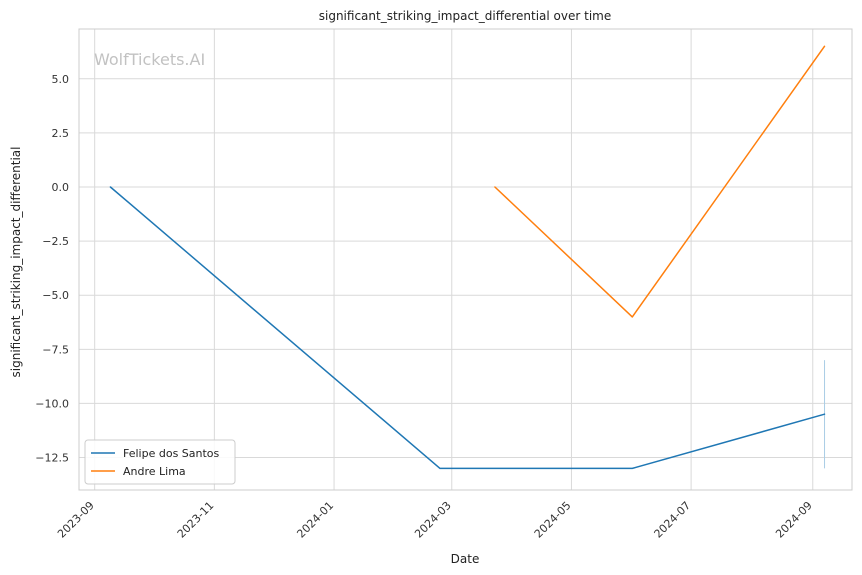 This screenshot has height=575, width=862. I want to click on y-axis-ticks: 5.0 2.5 0.0 −2.5 −5.0 −7.5 −10.0 −12.5, so click(52, 269).